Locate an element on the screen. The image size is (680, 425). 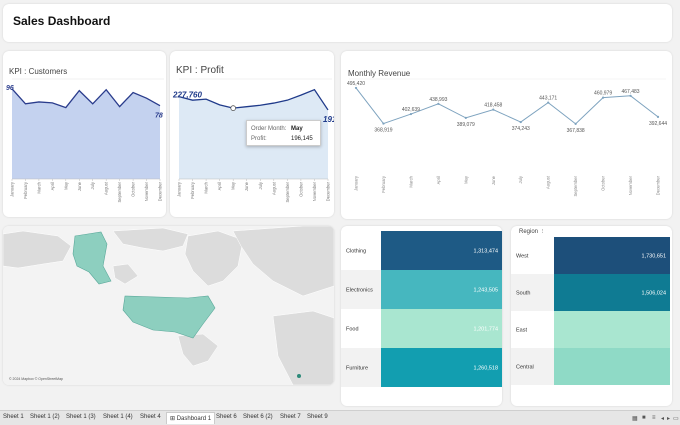
revenue-tick-december: December is located at coordinates (658, 185).